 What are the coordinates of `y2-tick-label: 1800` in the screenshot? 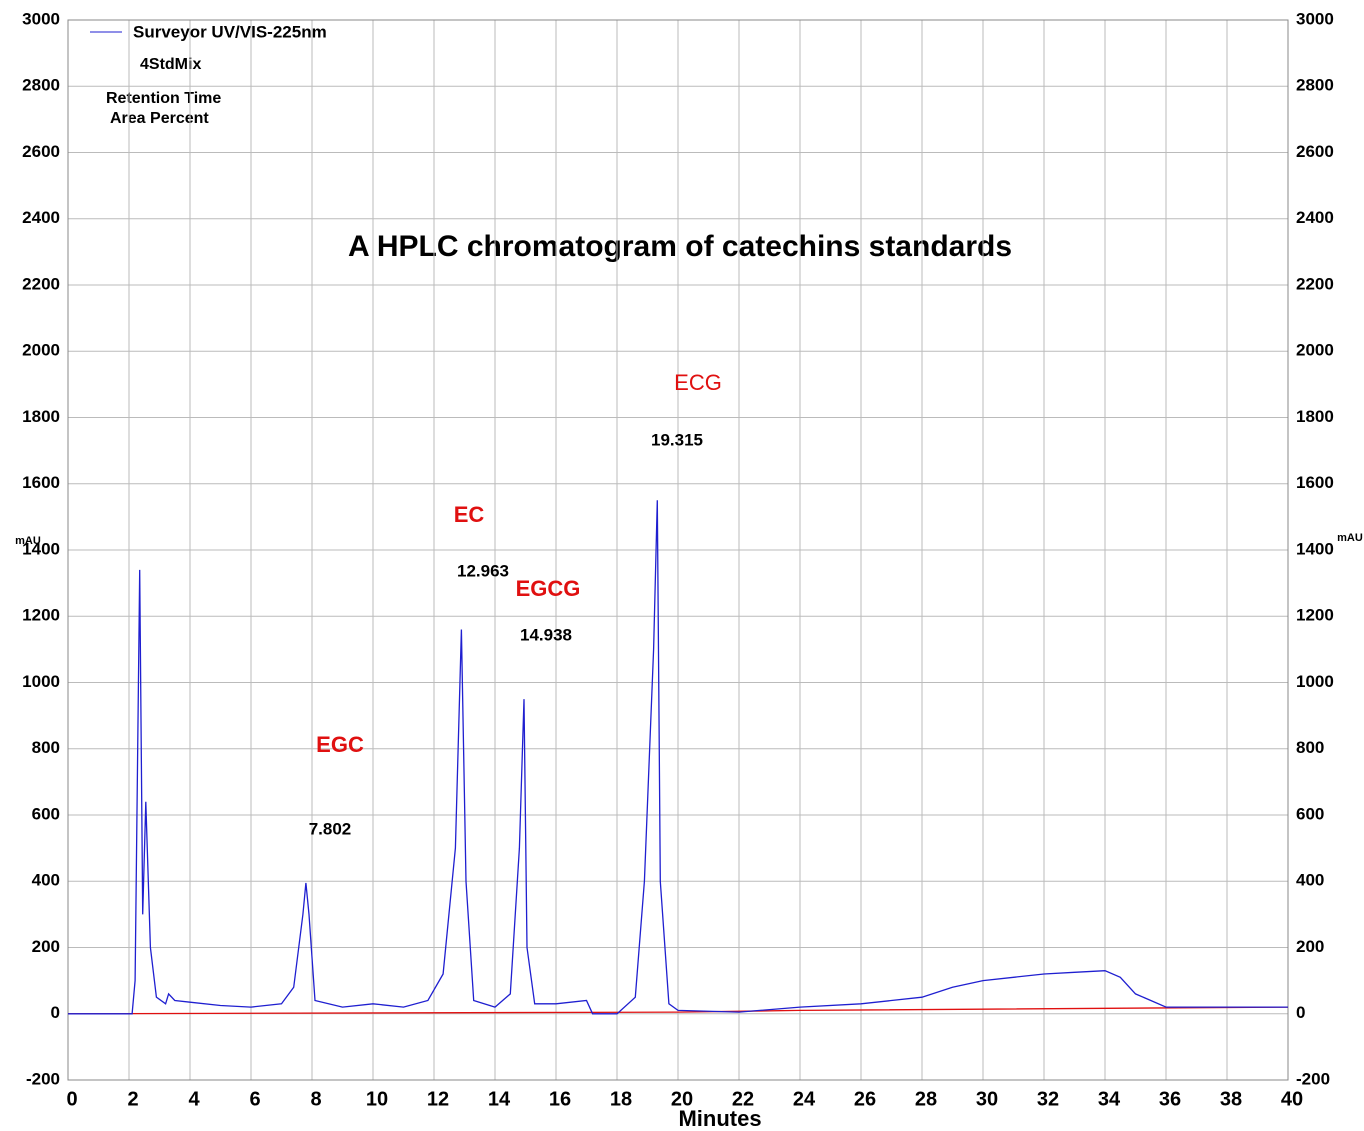 It's located at (1315, 416).